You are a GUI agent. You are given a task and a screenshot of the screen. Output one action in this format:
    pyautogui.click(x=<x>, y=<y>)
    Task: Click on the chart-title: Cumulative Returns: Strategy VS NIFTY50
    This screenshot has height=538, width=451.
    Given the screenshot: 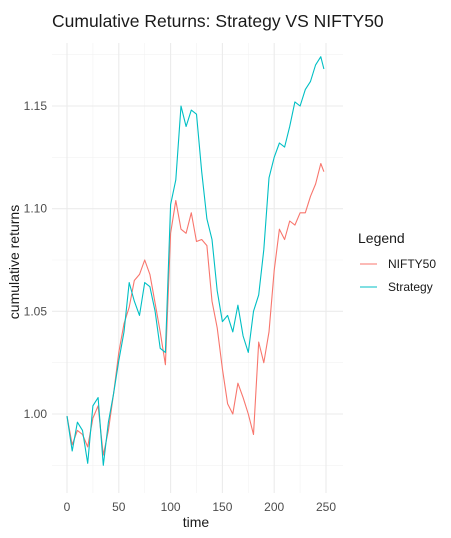 What is the action you would take?
    pyautogui.click(x=218, y=21)
    